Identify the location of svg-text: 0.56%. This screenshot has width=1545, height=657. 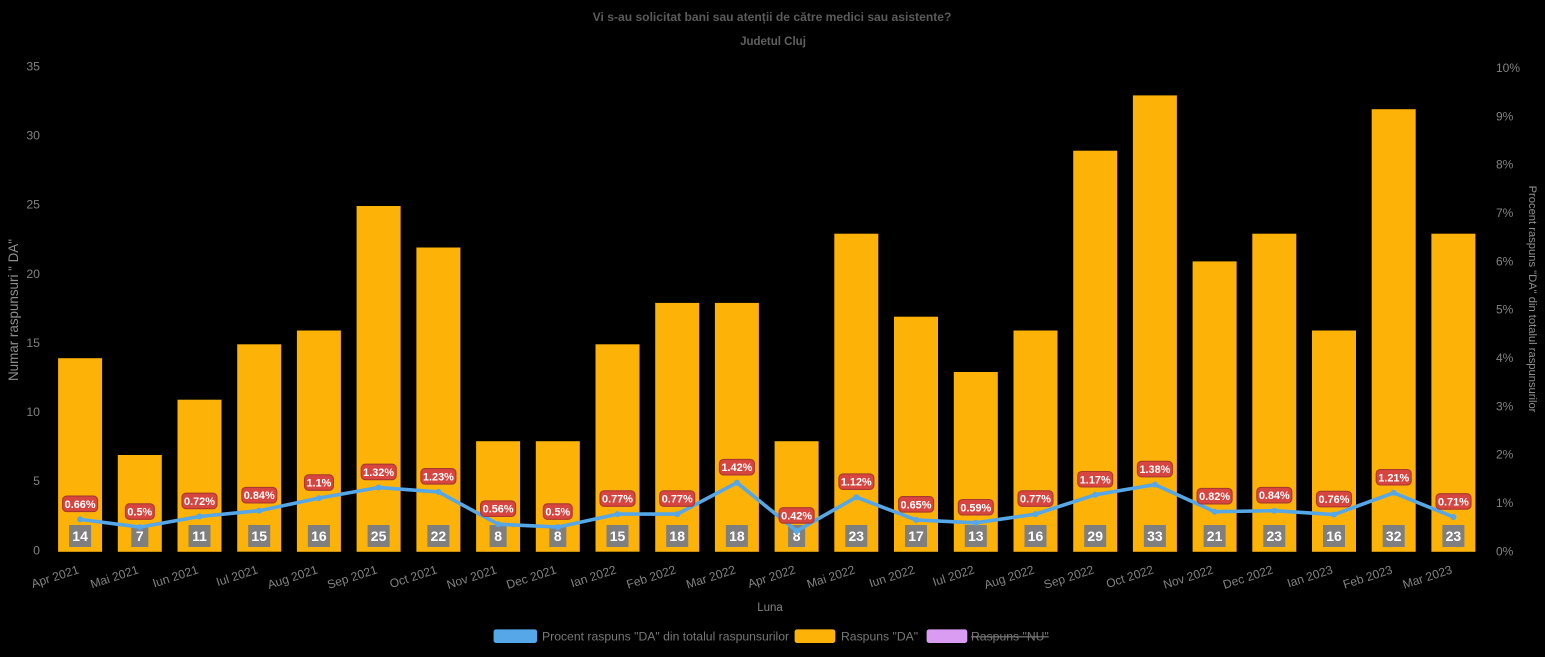
(498, 510).